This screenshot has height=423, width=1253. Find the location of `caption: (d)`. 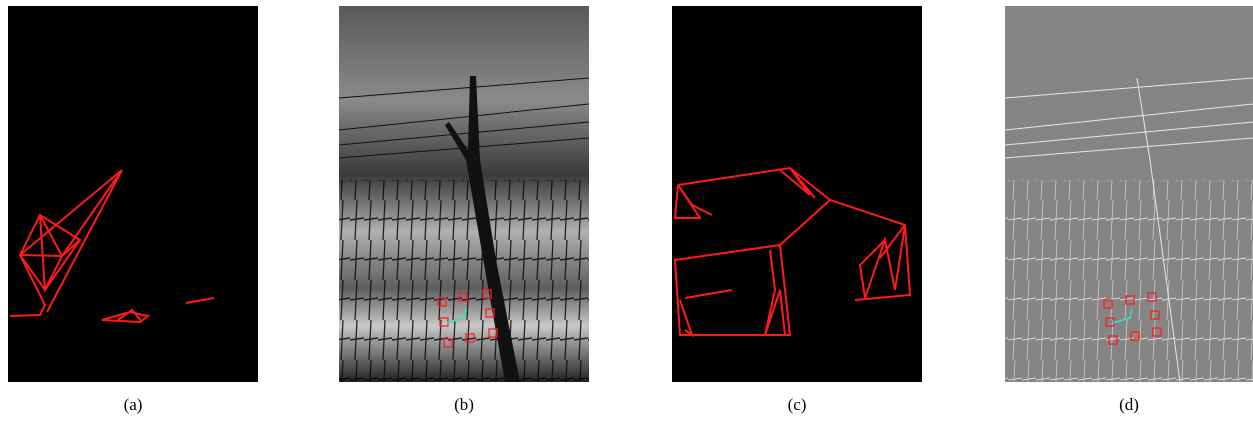

caption: (d) is located at coordinates (1129, 404).